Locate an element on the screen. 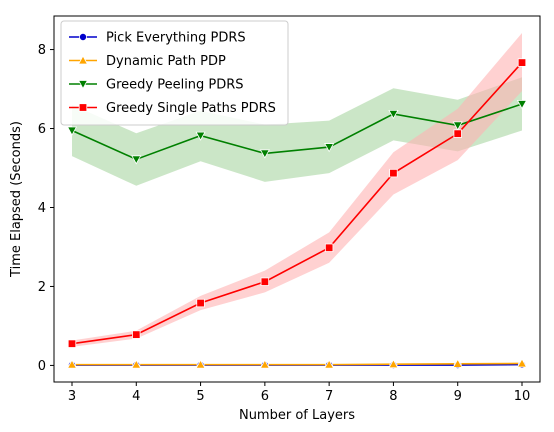 The image size is (554, 432). y-tick-label: 4 is located at coordinates (42, 208).